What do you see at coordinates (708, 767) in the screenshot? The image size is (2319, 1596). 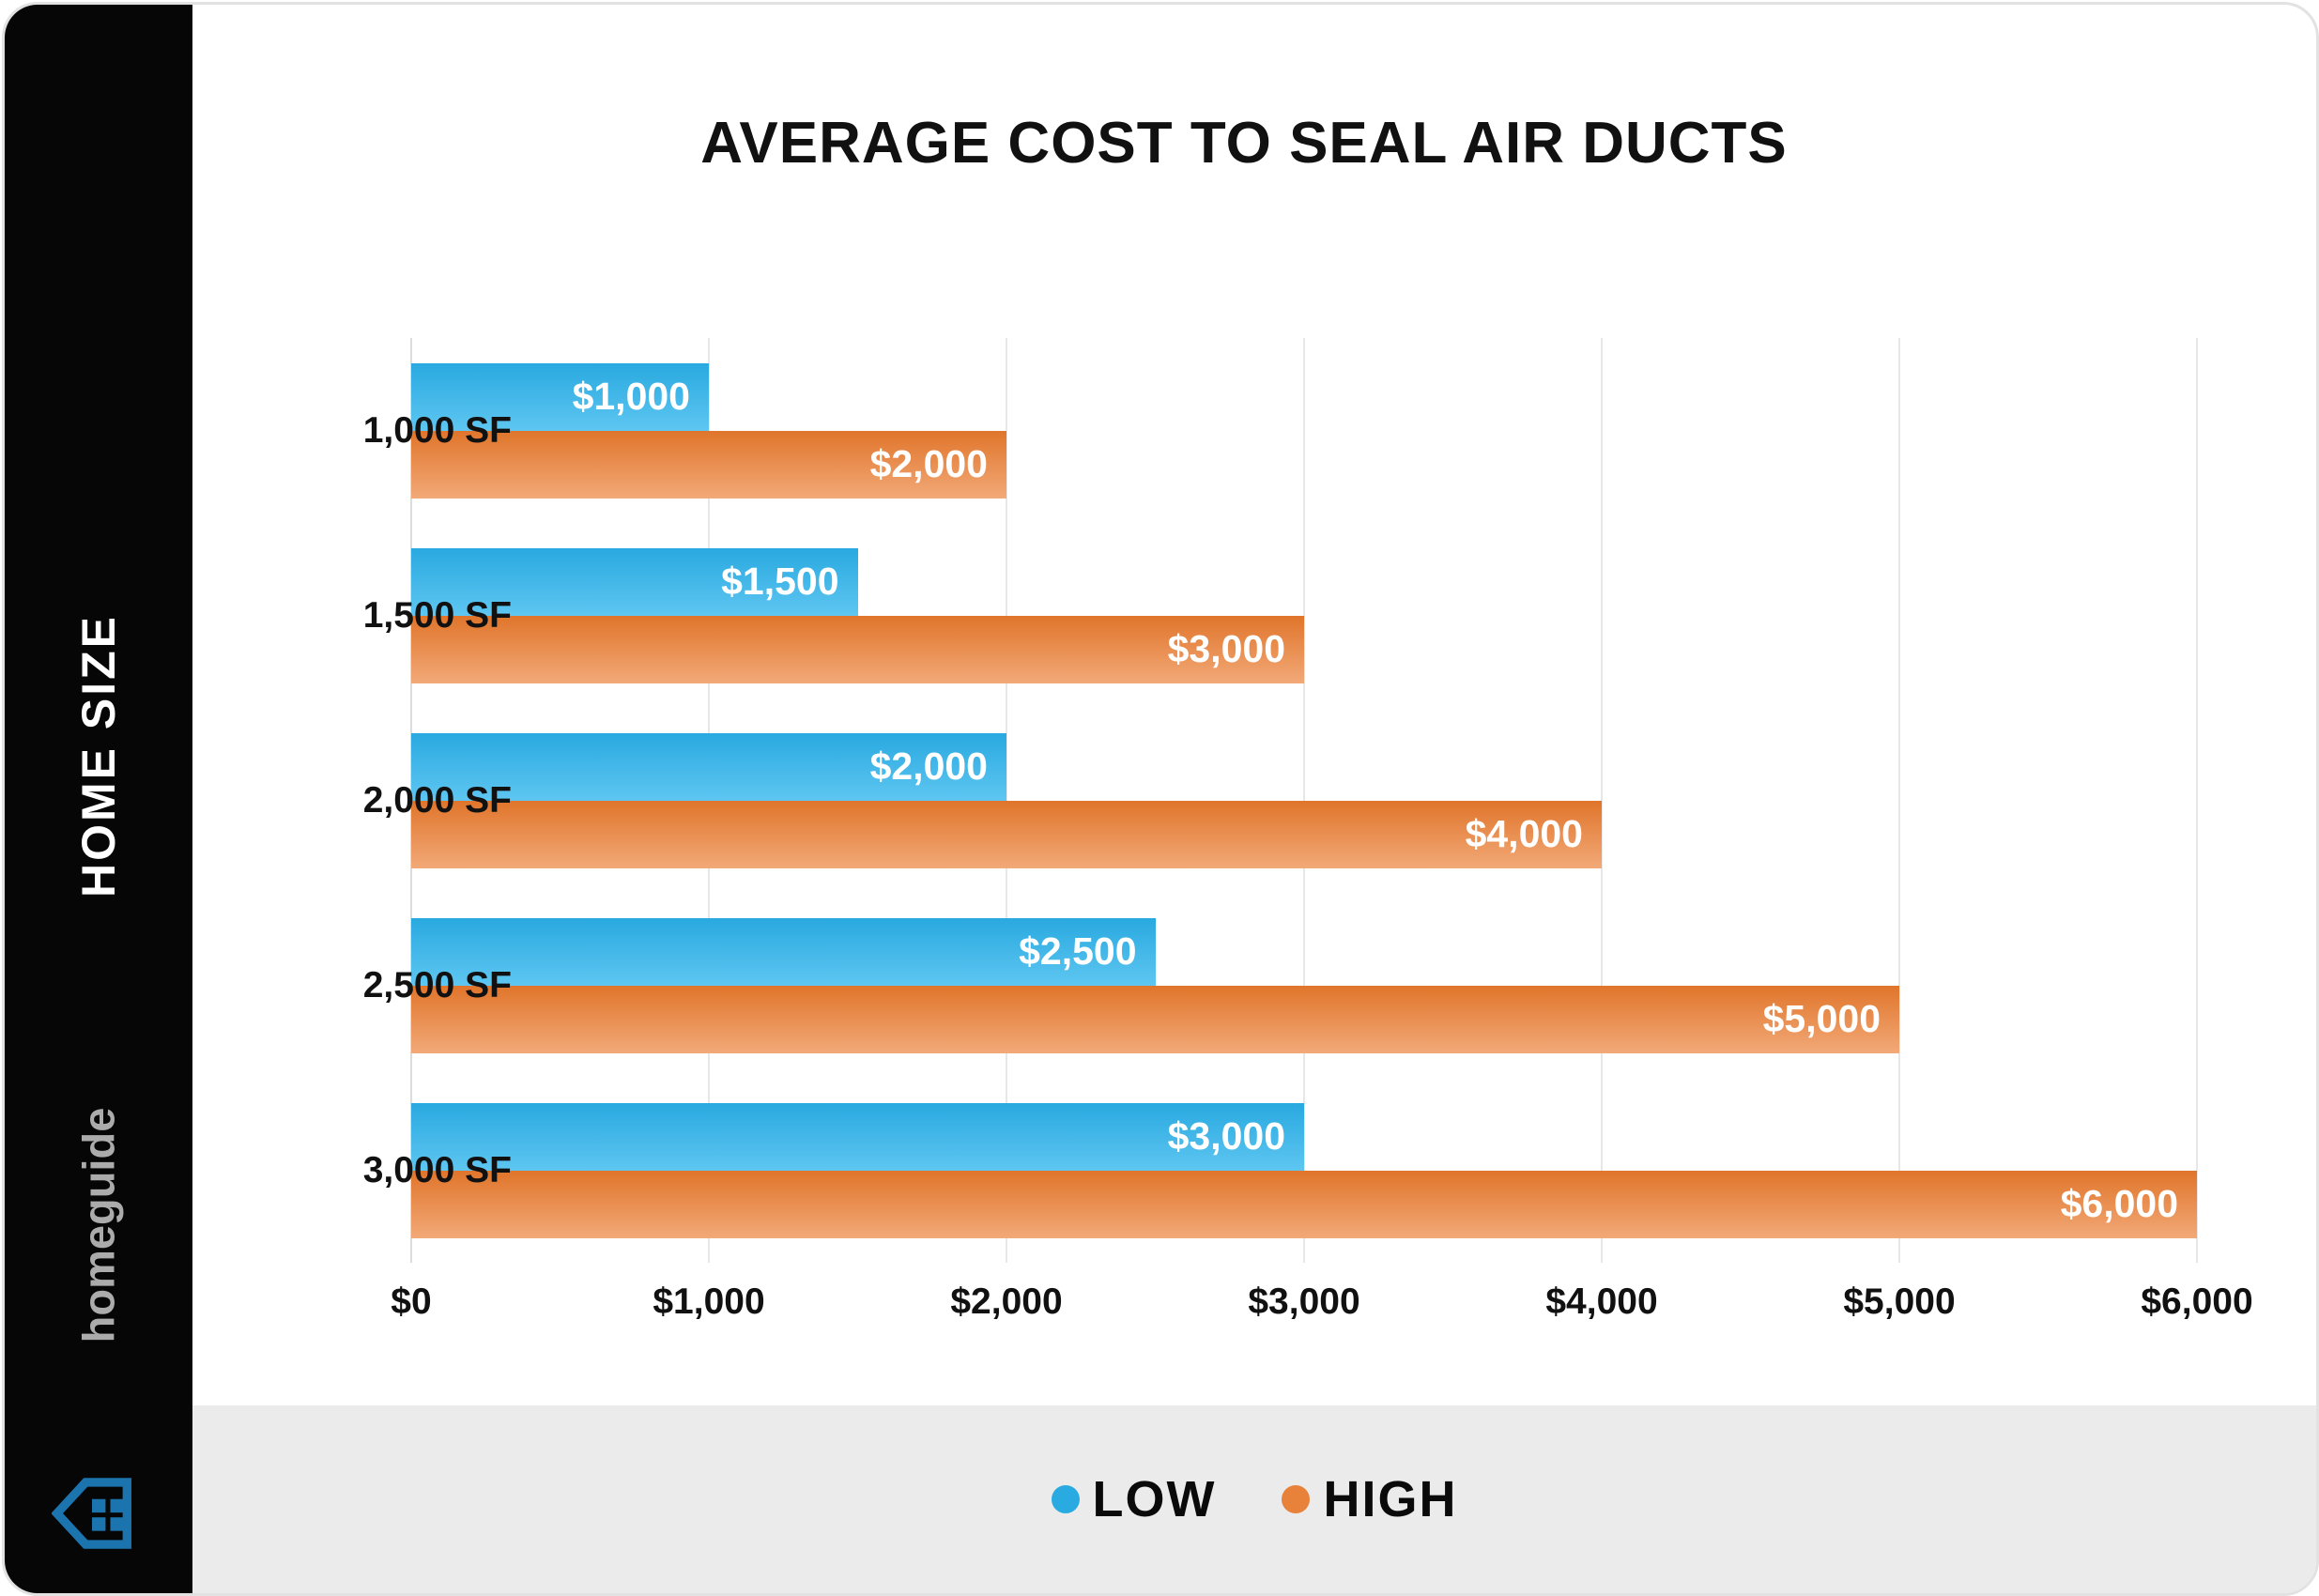 I see `low-bar: $2,000` at bounding box center [708, 767].